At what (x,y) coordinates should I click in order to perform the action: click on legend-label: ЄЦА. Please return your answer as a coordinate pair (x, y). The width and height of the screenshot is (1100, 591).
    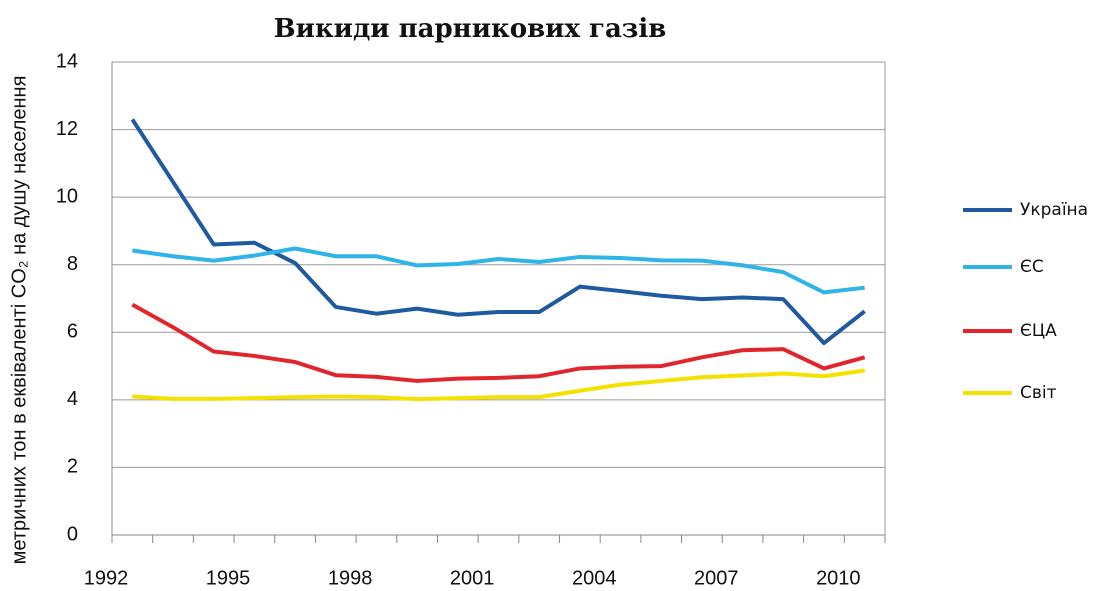
    Looking at the image, I should click on (1038, 331).